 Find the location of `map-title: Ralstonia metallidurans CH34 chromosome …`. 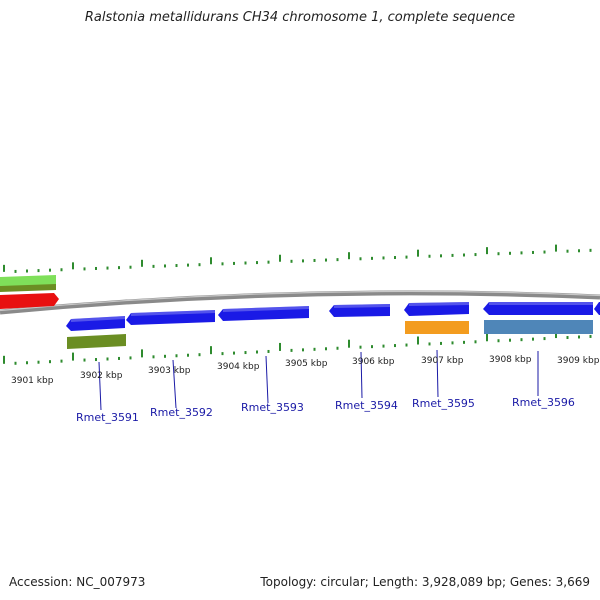

map-title: Ralstonia metallidurans CH34 chromosome … is located at coordinates (300, 17).